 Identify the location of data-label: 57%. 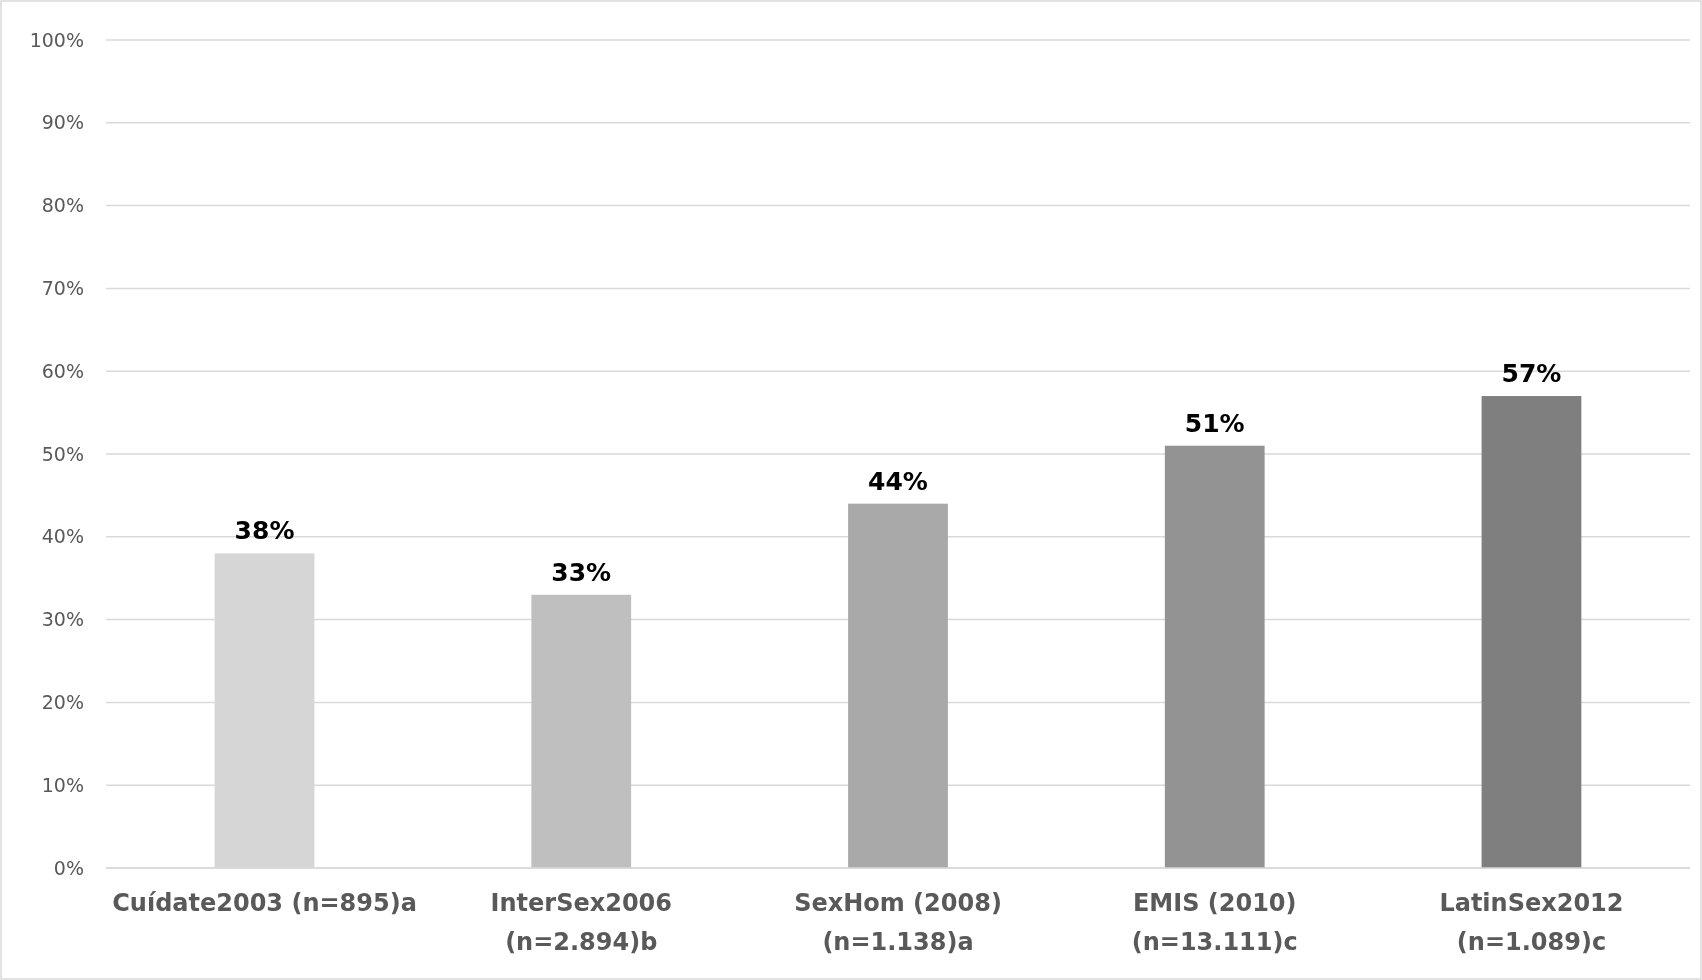
(1531, 374).